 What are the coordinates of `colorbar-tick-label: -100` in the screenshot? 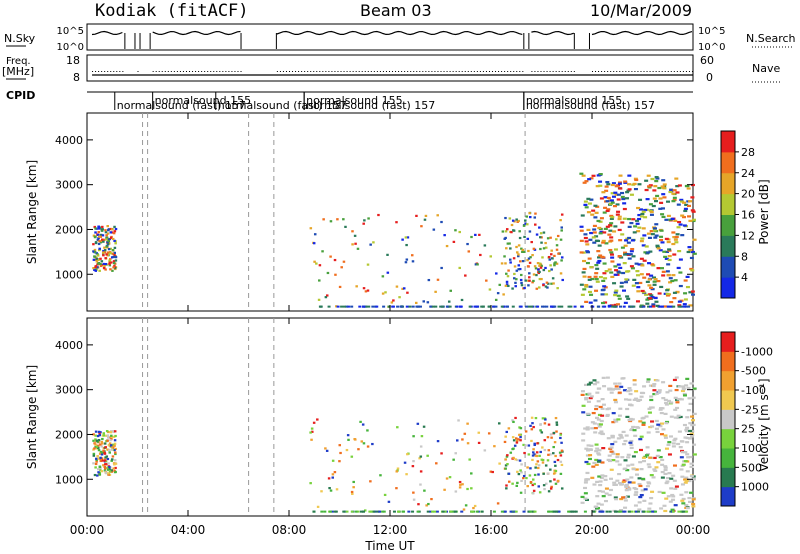 It's located at (753, 390).